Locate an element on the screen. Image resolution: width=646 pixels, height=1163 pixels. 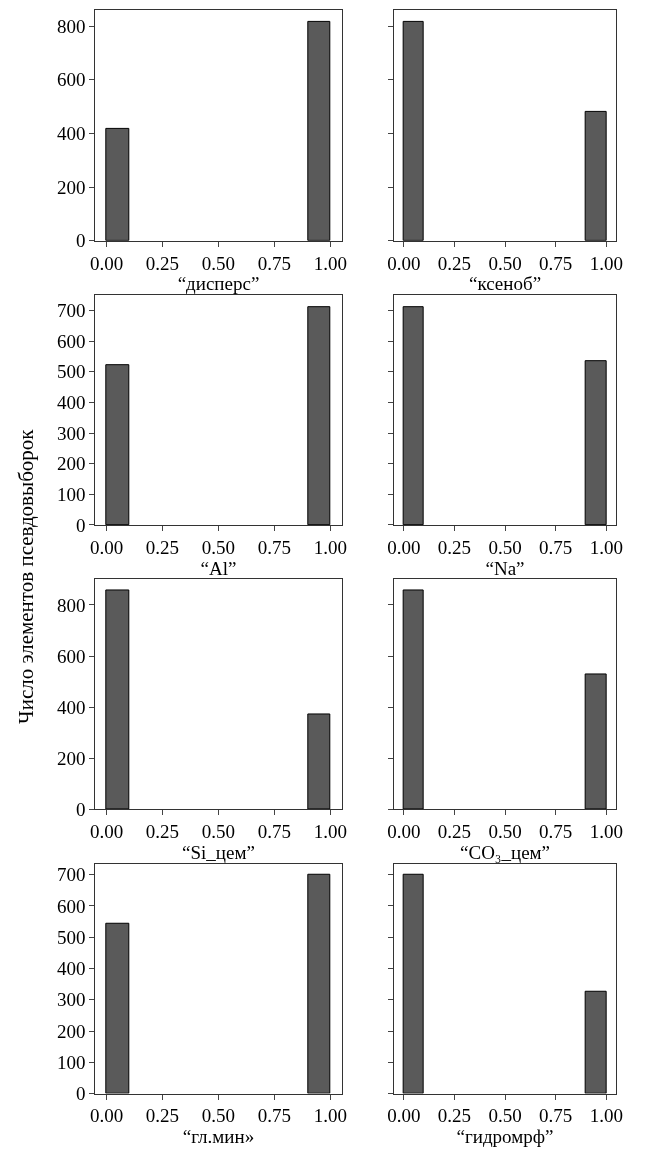
x-axis-title: “дисперс” is located at coordinates (218, 284).